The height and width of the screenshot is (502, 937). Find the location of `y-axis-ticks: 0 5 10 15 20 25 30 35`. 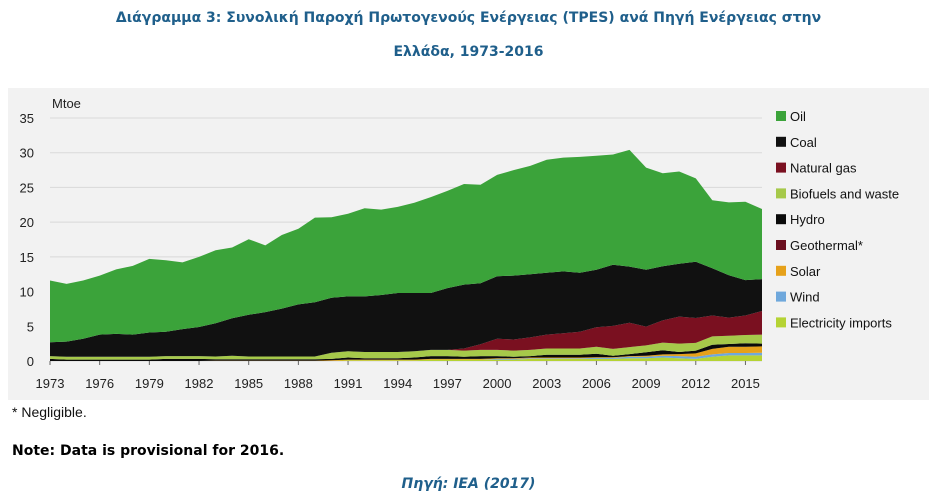

y-axis-ticks: 0 5 10 15 20 25 30 35 is located at coordinates (27, 240).